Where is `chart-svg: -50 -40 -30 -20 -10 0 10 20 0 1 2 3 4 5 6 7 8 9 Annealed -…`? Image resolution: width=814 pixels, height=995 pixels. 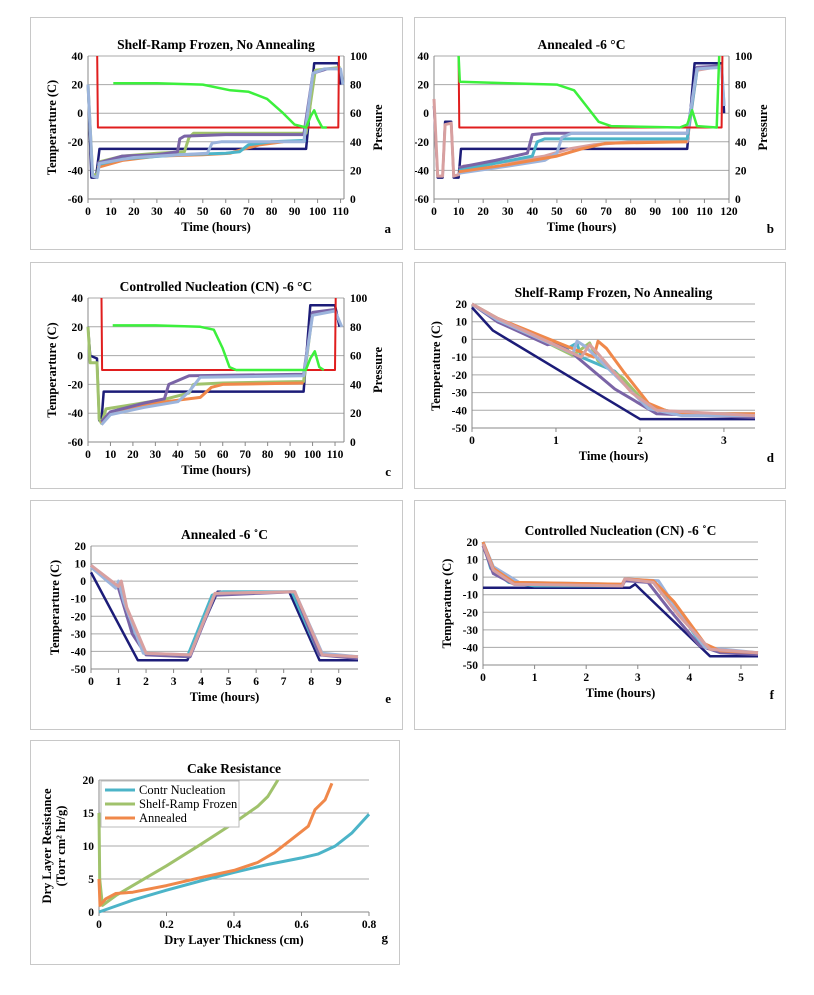 chart-svg: -50 -40 -30 -20 -10 0 10 20 0 1 2 3 4 5 6 7 8 9 Annealed -… is located at coordinates (219, 616).